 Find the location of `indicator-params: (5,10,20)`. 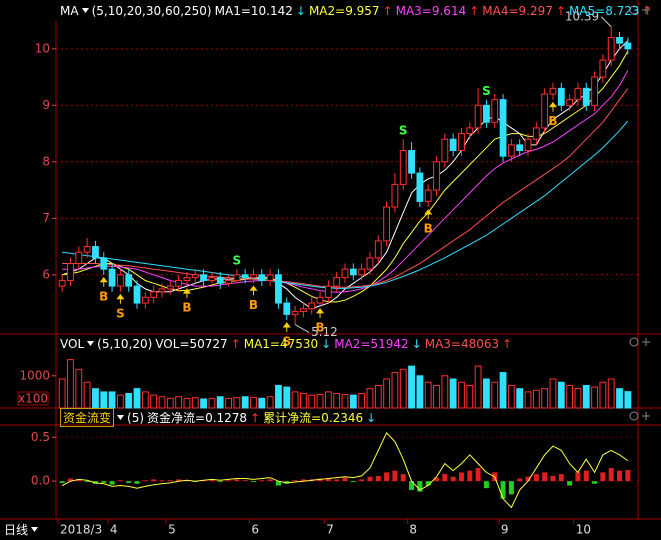

indicator-params: (5,10,20) is located at coordinates (125, 343).